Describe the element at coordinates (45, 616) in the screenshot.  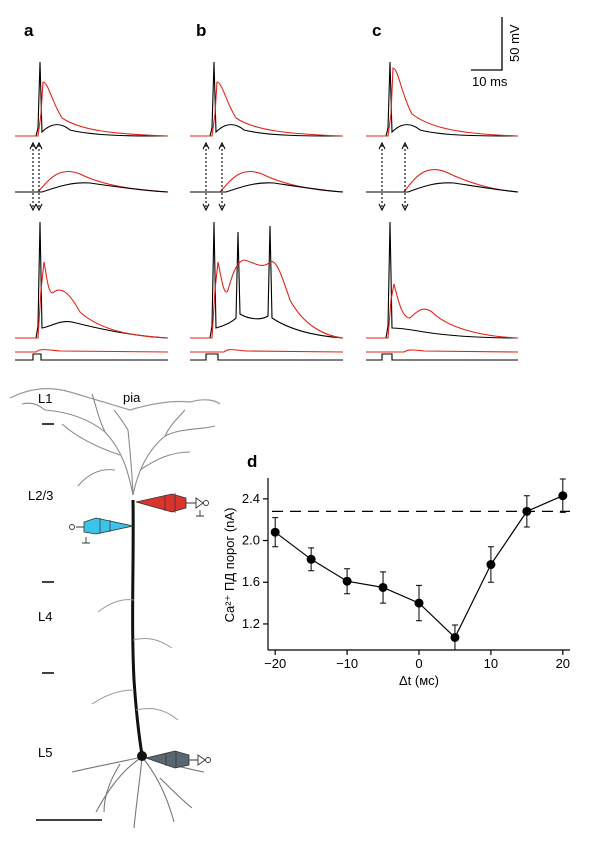
I see `layer-label-l4: L4` at that location.